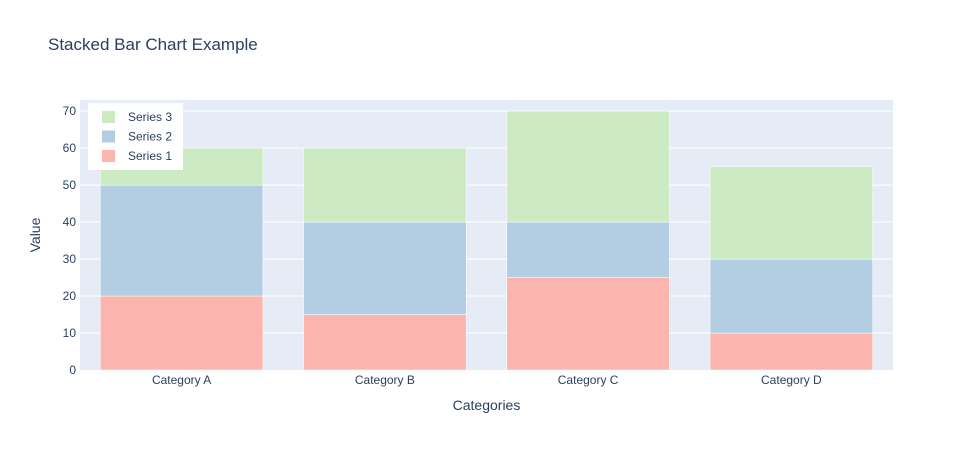  What do you see at coordinates (70, 111) in the screenshot?
I see `y-tick-label: 70` at bounding box center [70, 111].